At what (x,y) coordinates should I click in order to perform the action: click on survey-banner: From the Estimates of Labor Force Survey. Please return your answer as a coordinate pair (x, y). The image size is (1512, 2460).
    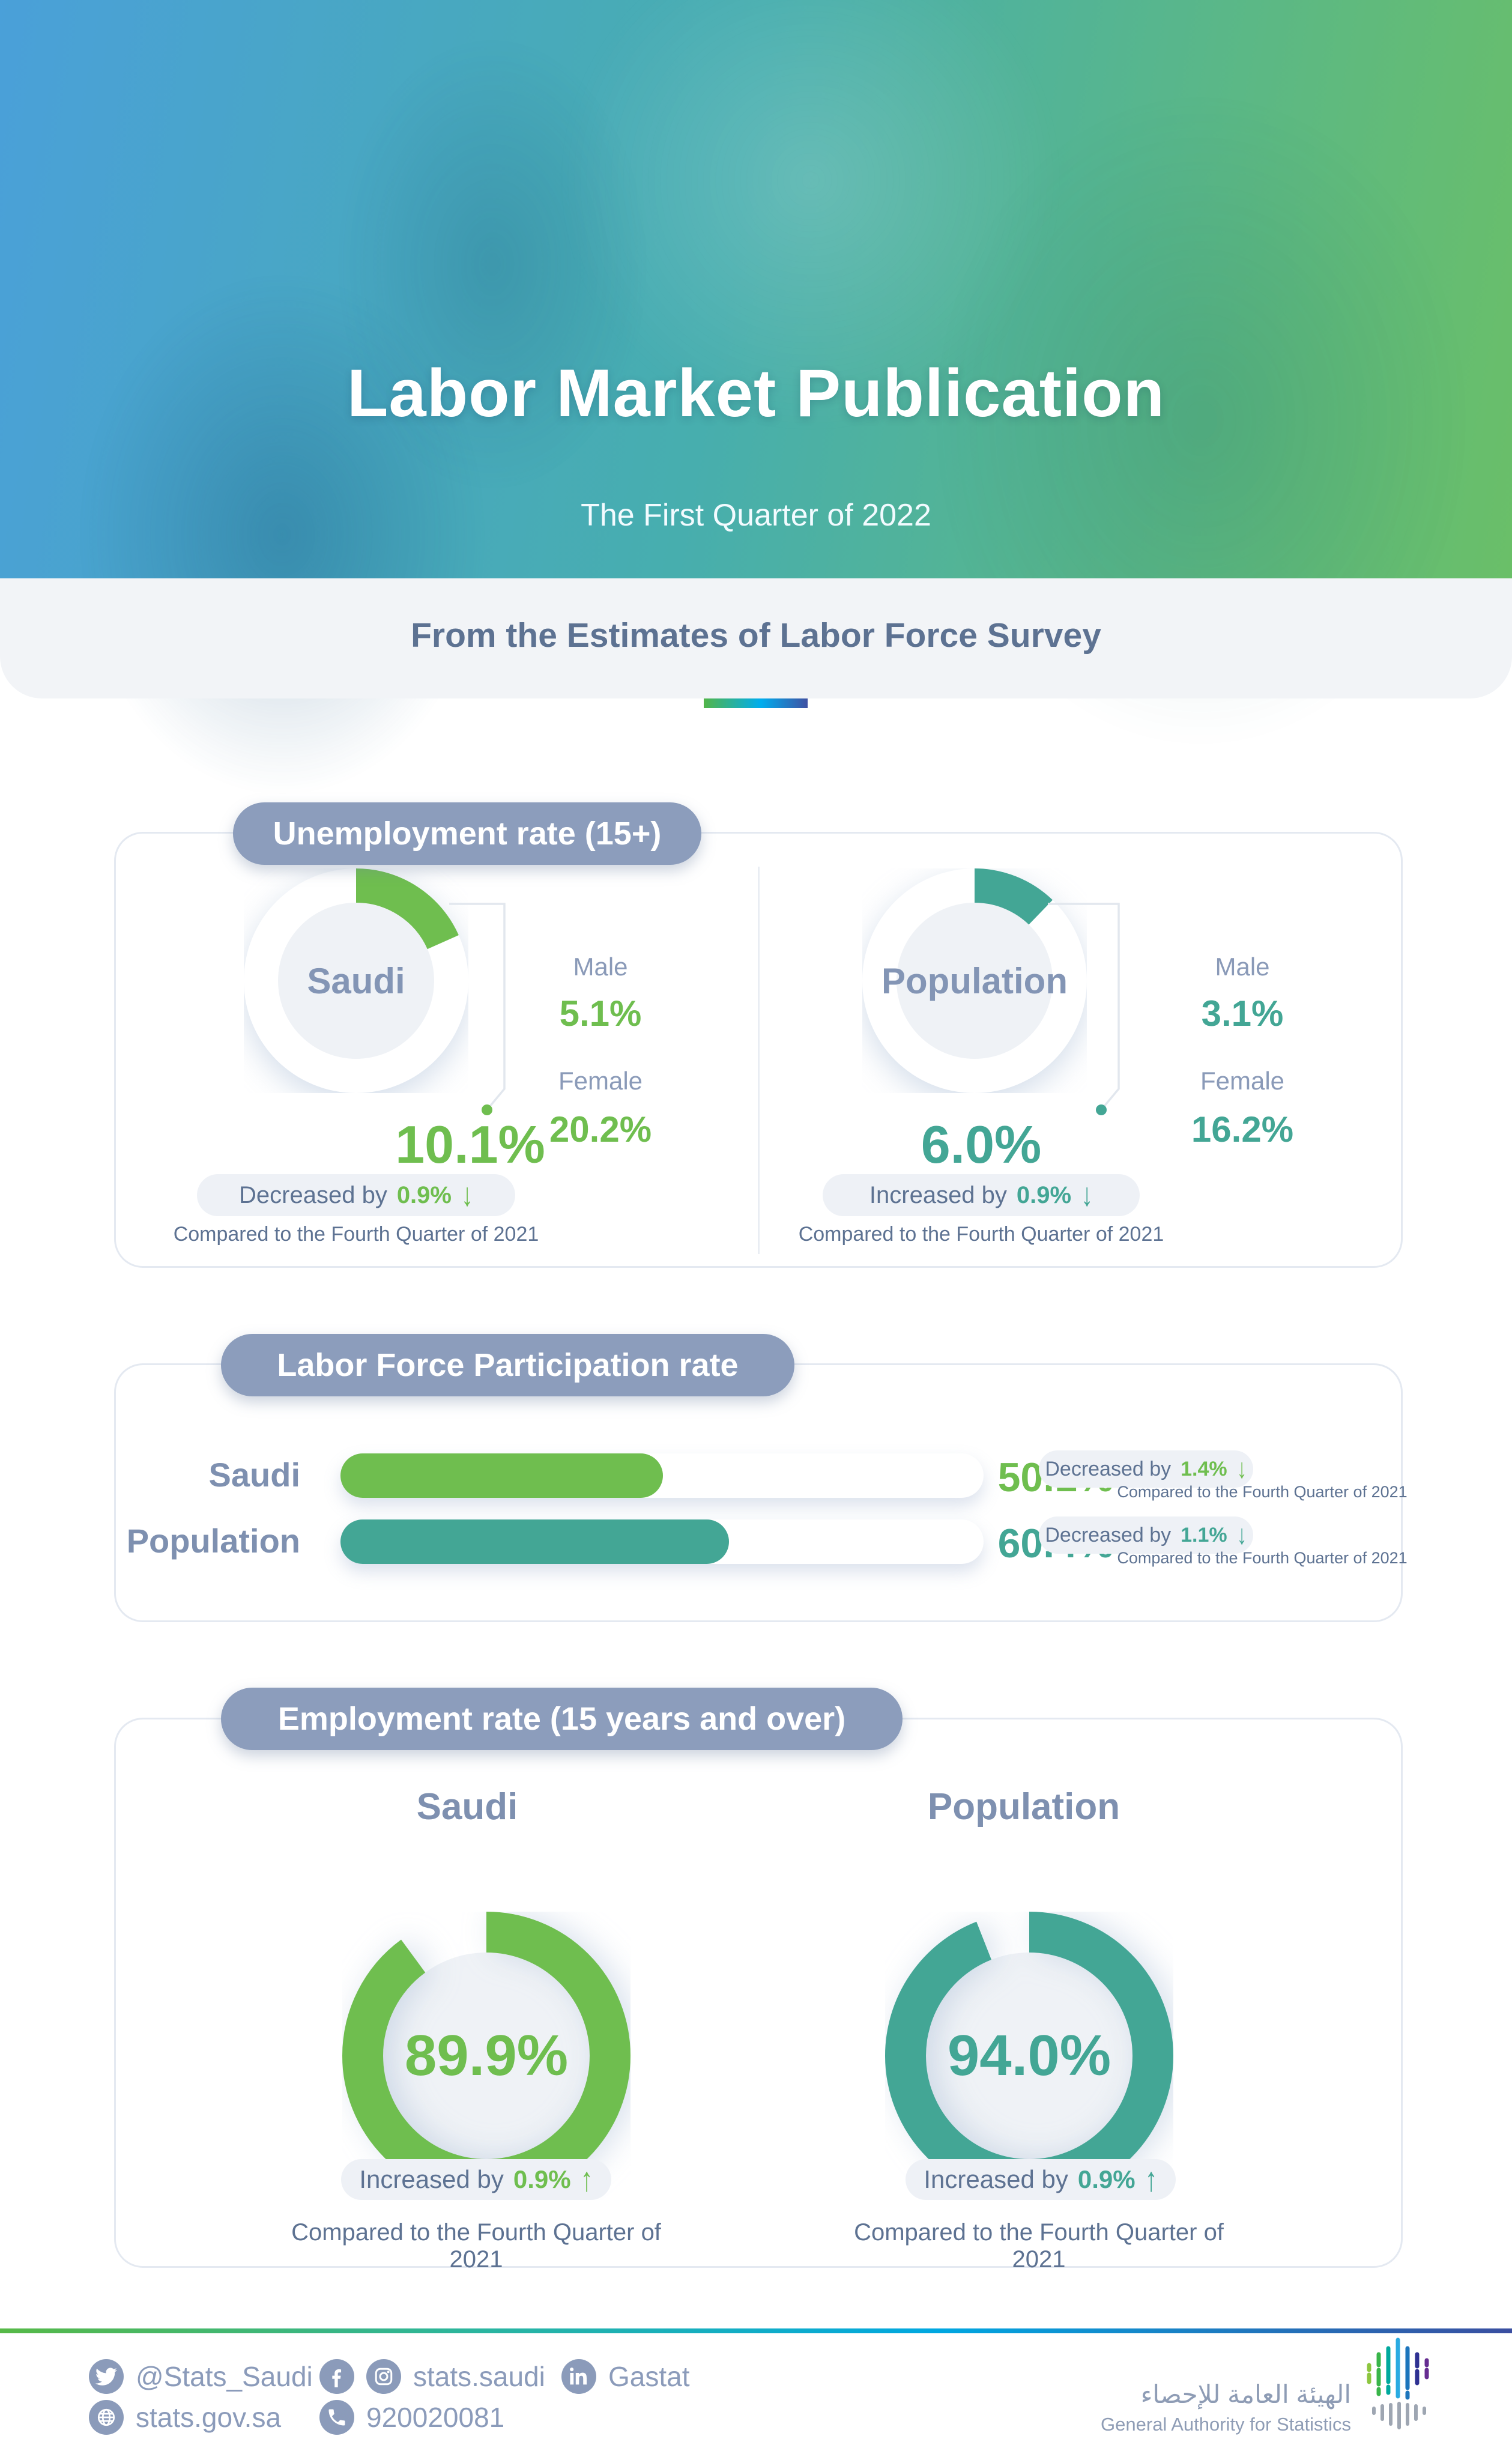
    Looking at the image, I should click on (756, 643).